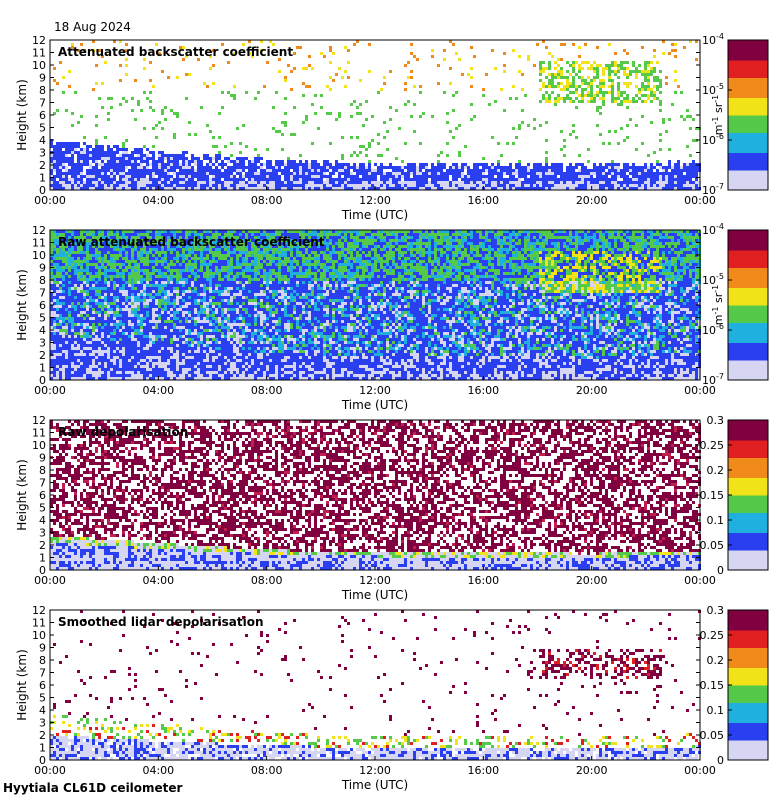 The image size is (780, 800). I want to click on panel-title: Attenuated backscatter coefficient, so click(175, 52).